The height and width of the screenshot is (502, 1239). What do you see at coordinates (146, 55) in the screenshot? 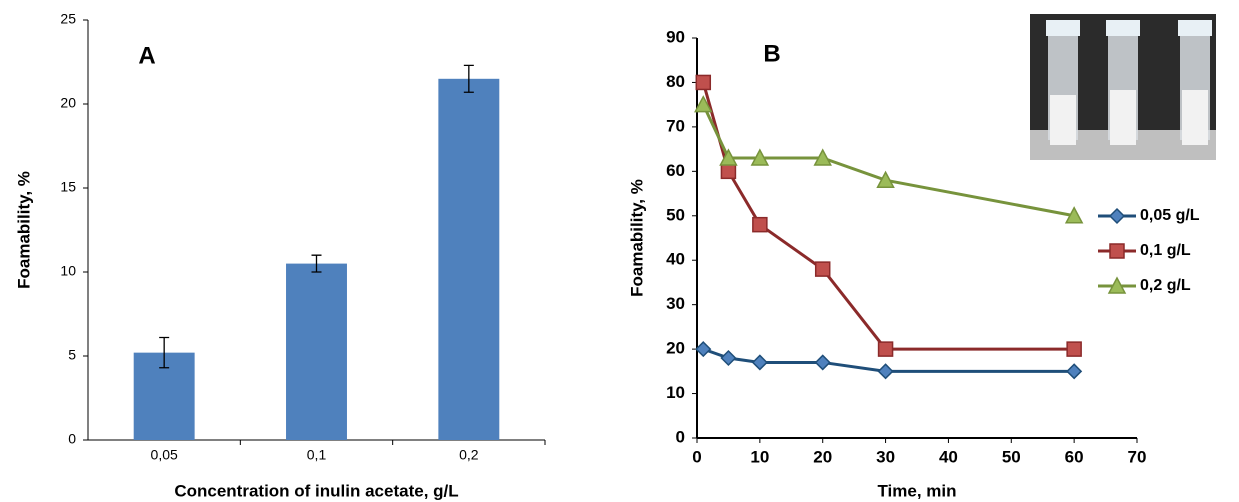
I see `panel-title: A` at bounding box center [146, 55].